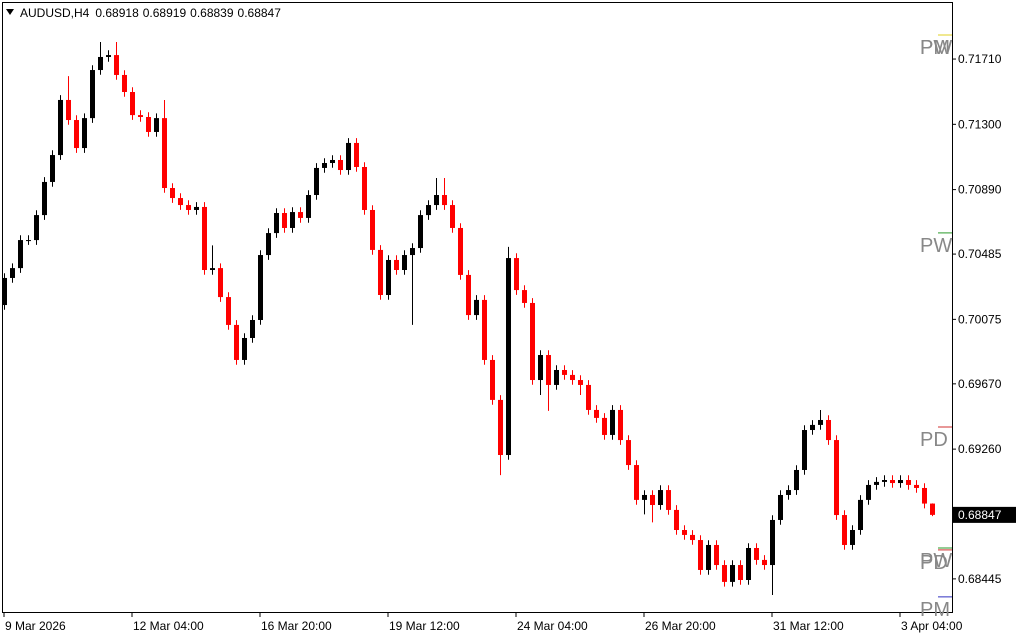 This screenshot has height=640, width=1024. I want to click on x-tick-label: 19 Mar 12:00, so click(424, 626).